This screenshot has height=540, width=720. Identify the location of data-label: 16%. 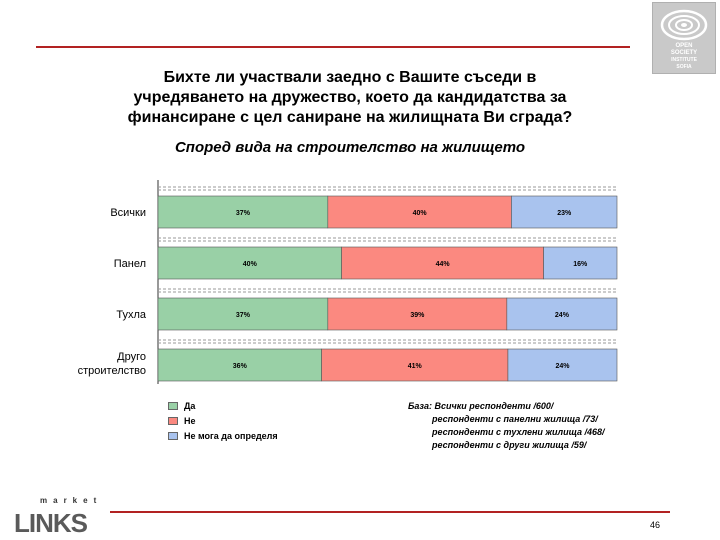
(580, 264).